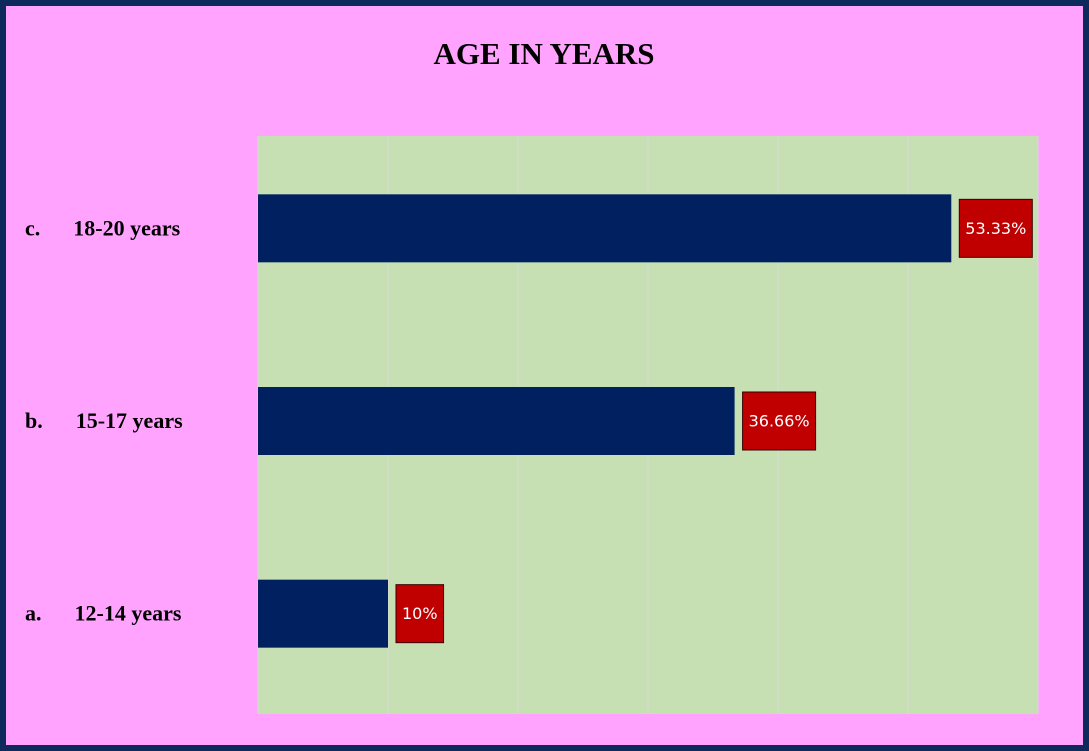 This screenshot has height=751, width=1089. Describe the element at coordinates (543, 53) in the screenshot. I see `chart-title: AGE IN YEARS` at that location.